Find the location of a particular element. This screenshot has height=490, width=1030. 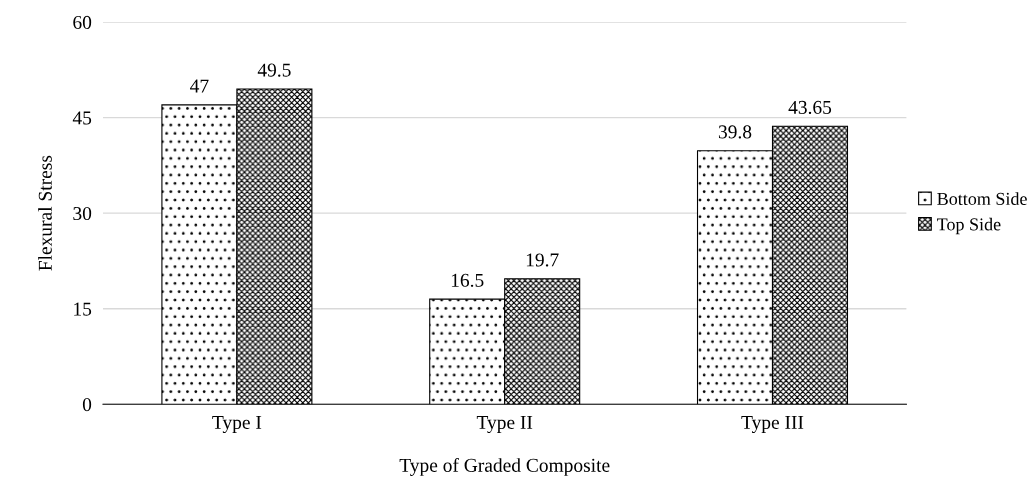

legend-label: Top Side is located at coordinates (969, 226).